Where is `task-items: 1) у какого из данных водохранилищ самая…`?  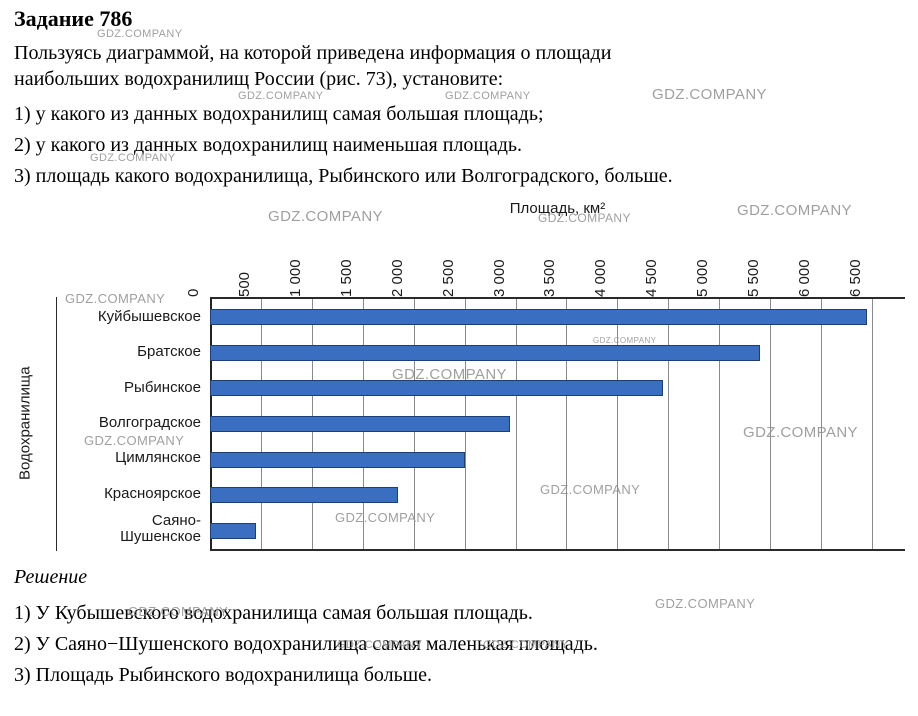 task-items: 1) у какого из данных водохранилищ самая… is located at coordinates (459, 145).